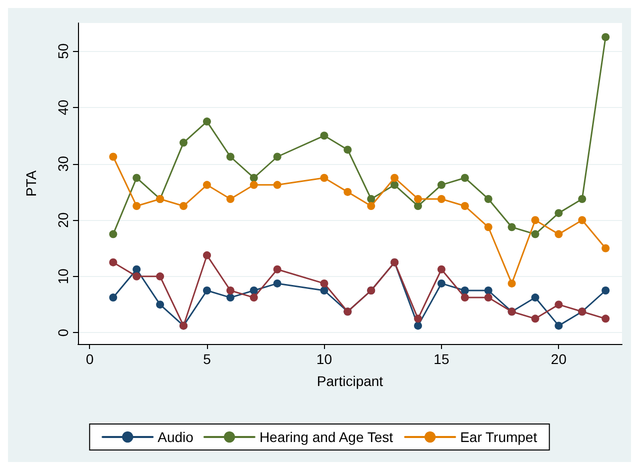 The width and height of the screenshot is (639, 470). I want to click on y-tick-label: 50, so click(63, 51).